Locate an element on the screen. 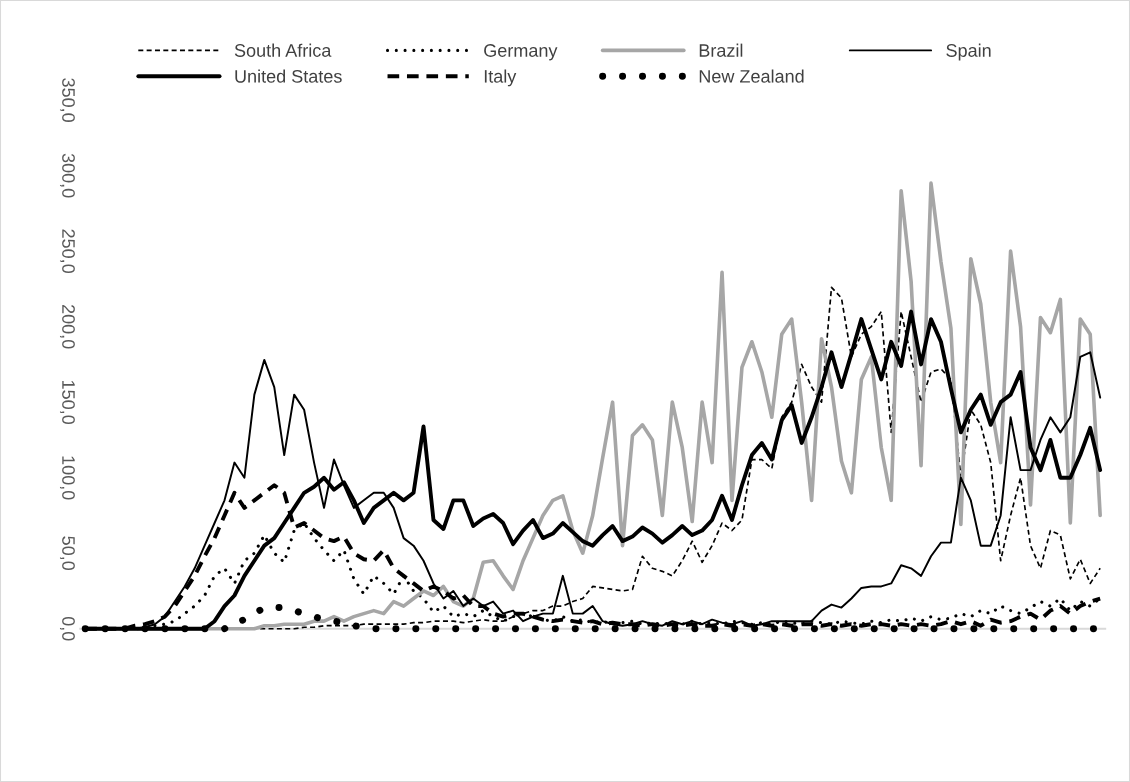 Image resolution: width=1130 pixels, height=782 pixels. y-tick-label: 350,0 is located at coordinates (67, 100).